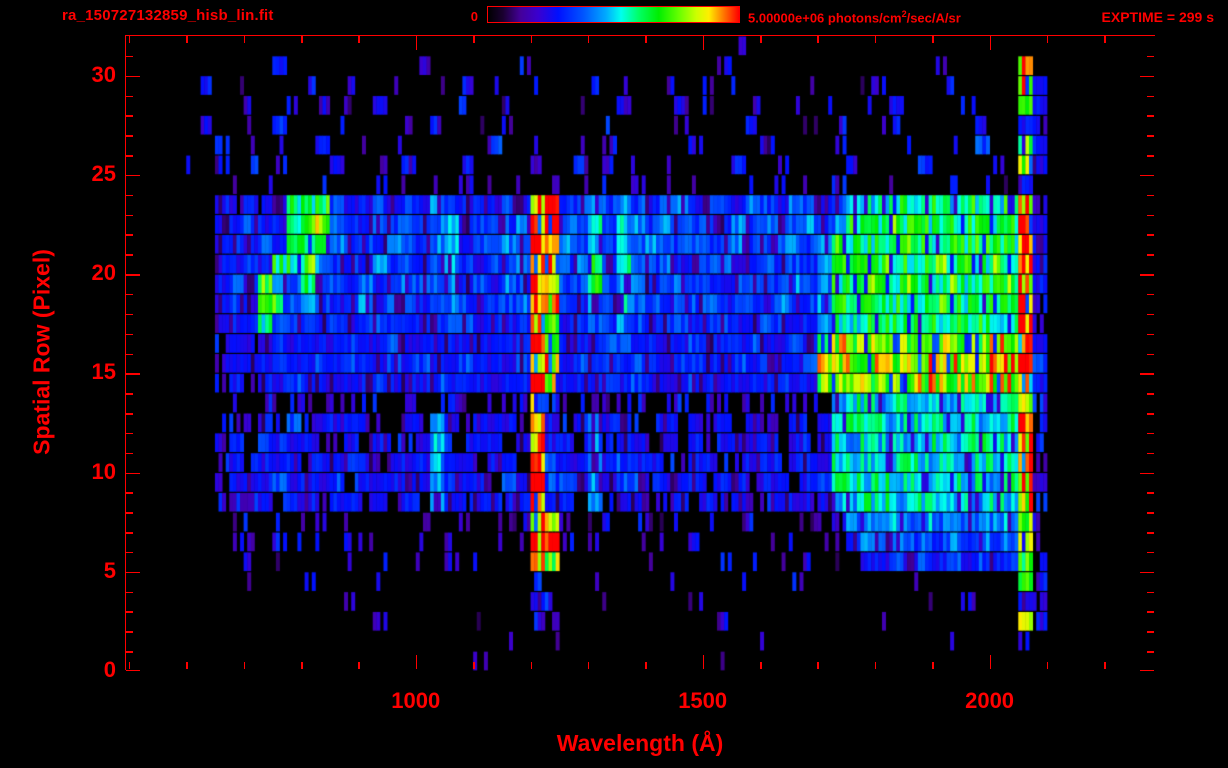  I want to click on colorbar, so click(613, 14).